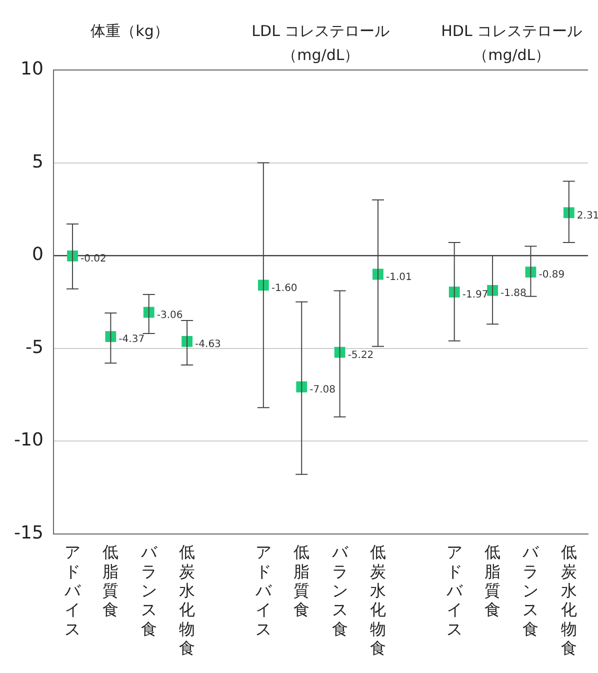  What do you see at coordinates (129, 31) in the screenshot?
I see `text: 体重（kg）` at bounding box center [129, 31].